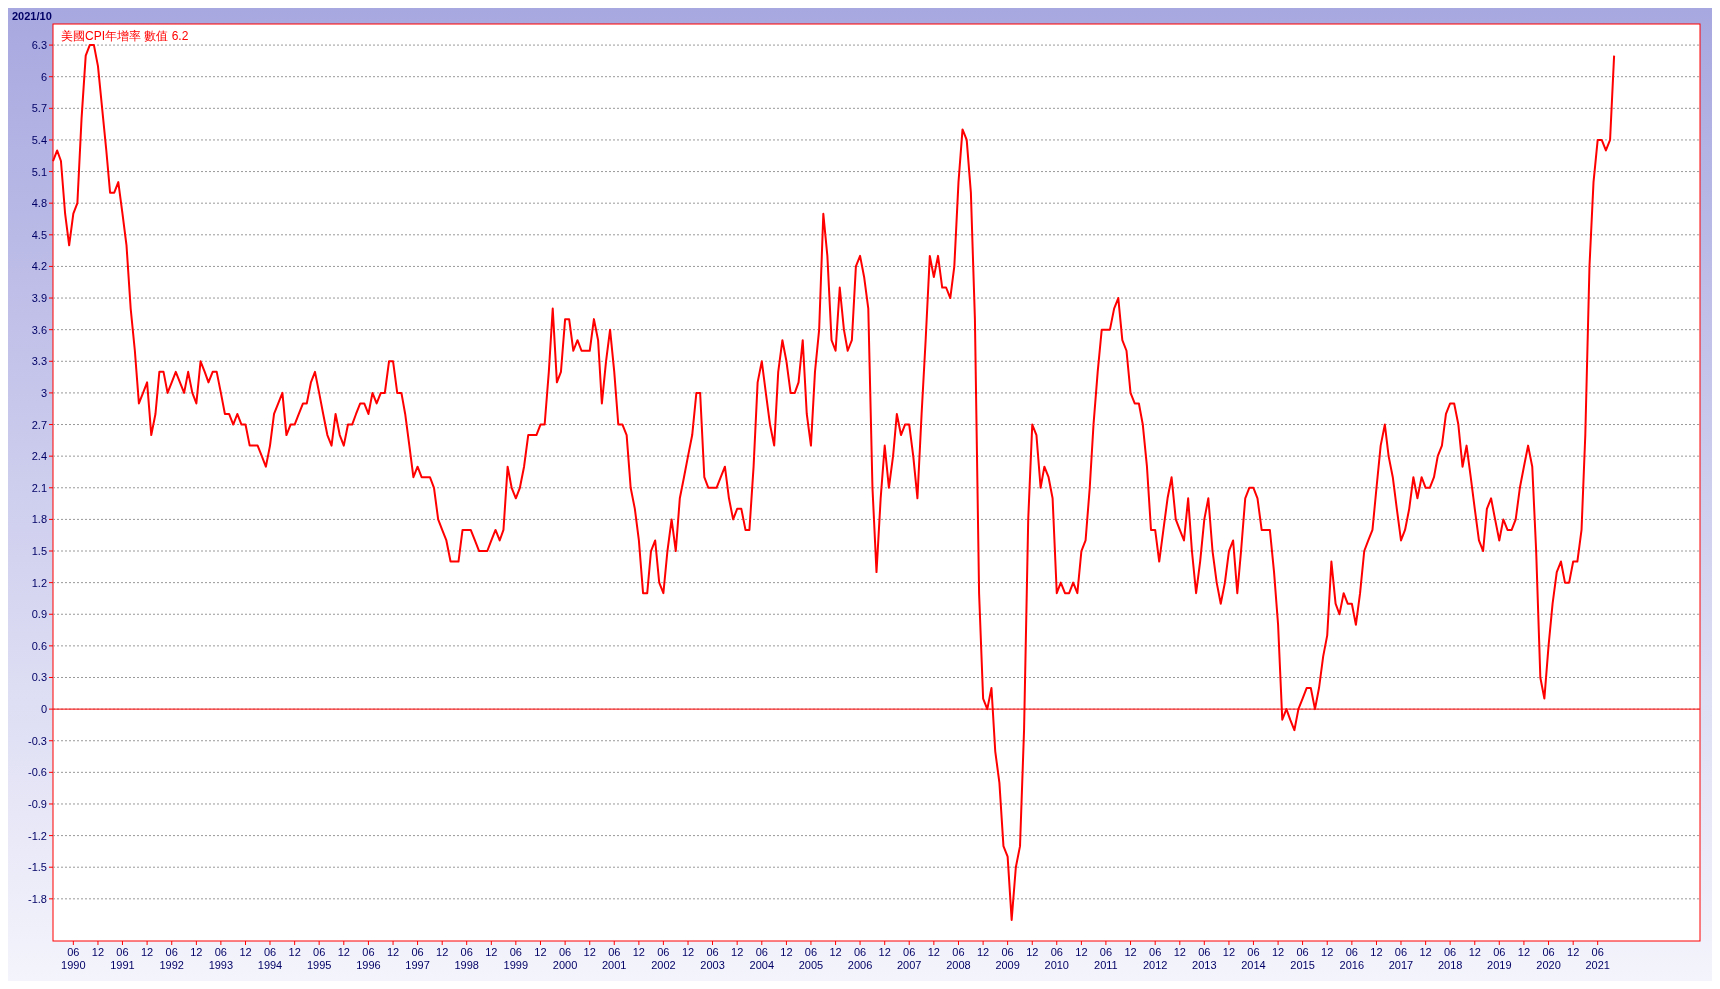 The width and height of the screenshot is (1720, 989). Describe the element at coordinates (37, 803) in the screenshot. I see `y-tick-label: -0.9` at that location.